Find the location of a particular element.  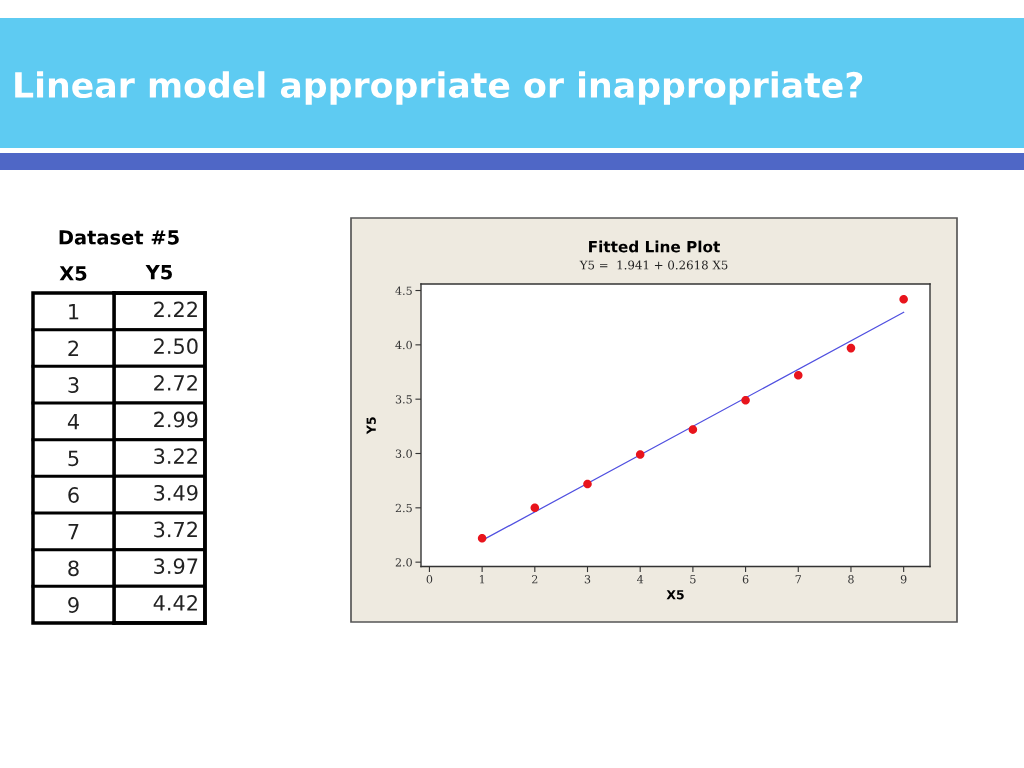

x-tick-label: 1 is located at coordinates (482, 579).